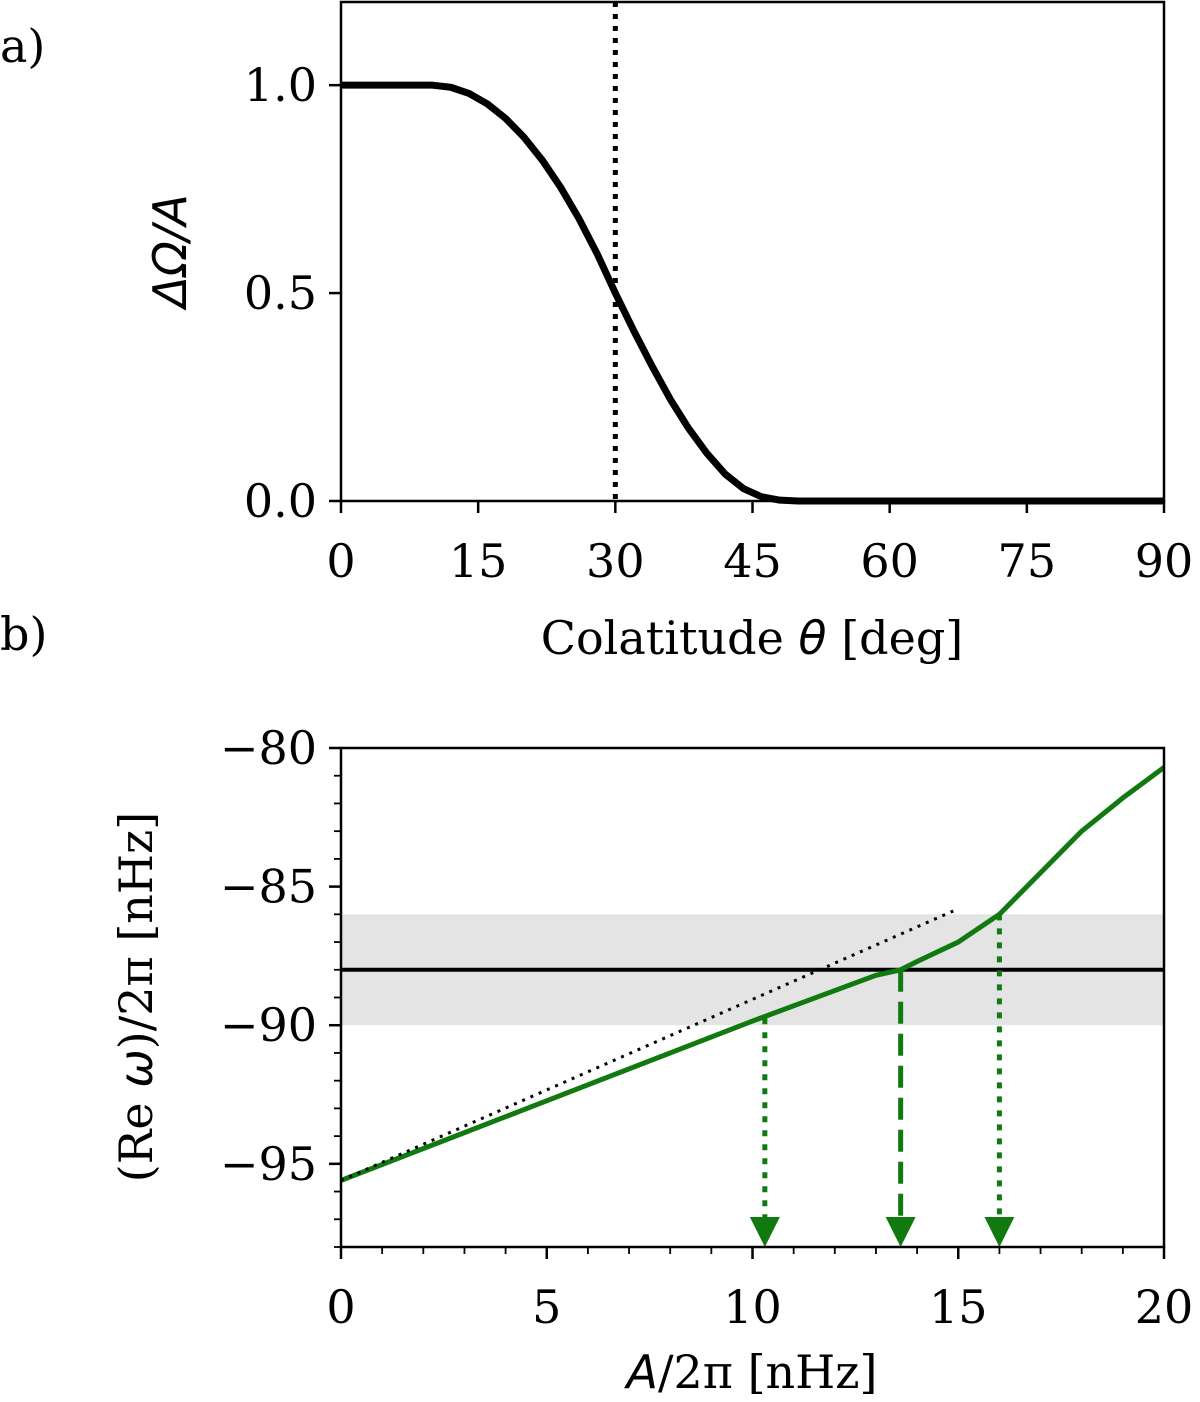 The height and width of the screenshot is (1402, 1200). I want to click on panel-a-ytick-label: 0.5, so click(280, 293).